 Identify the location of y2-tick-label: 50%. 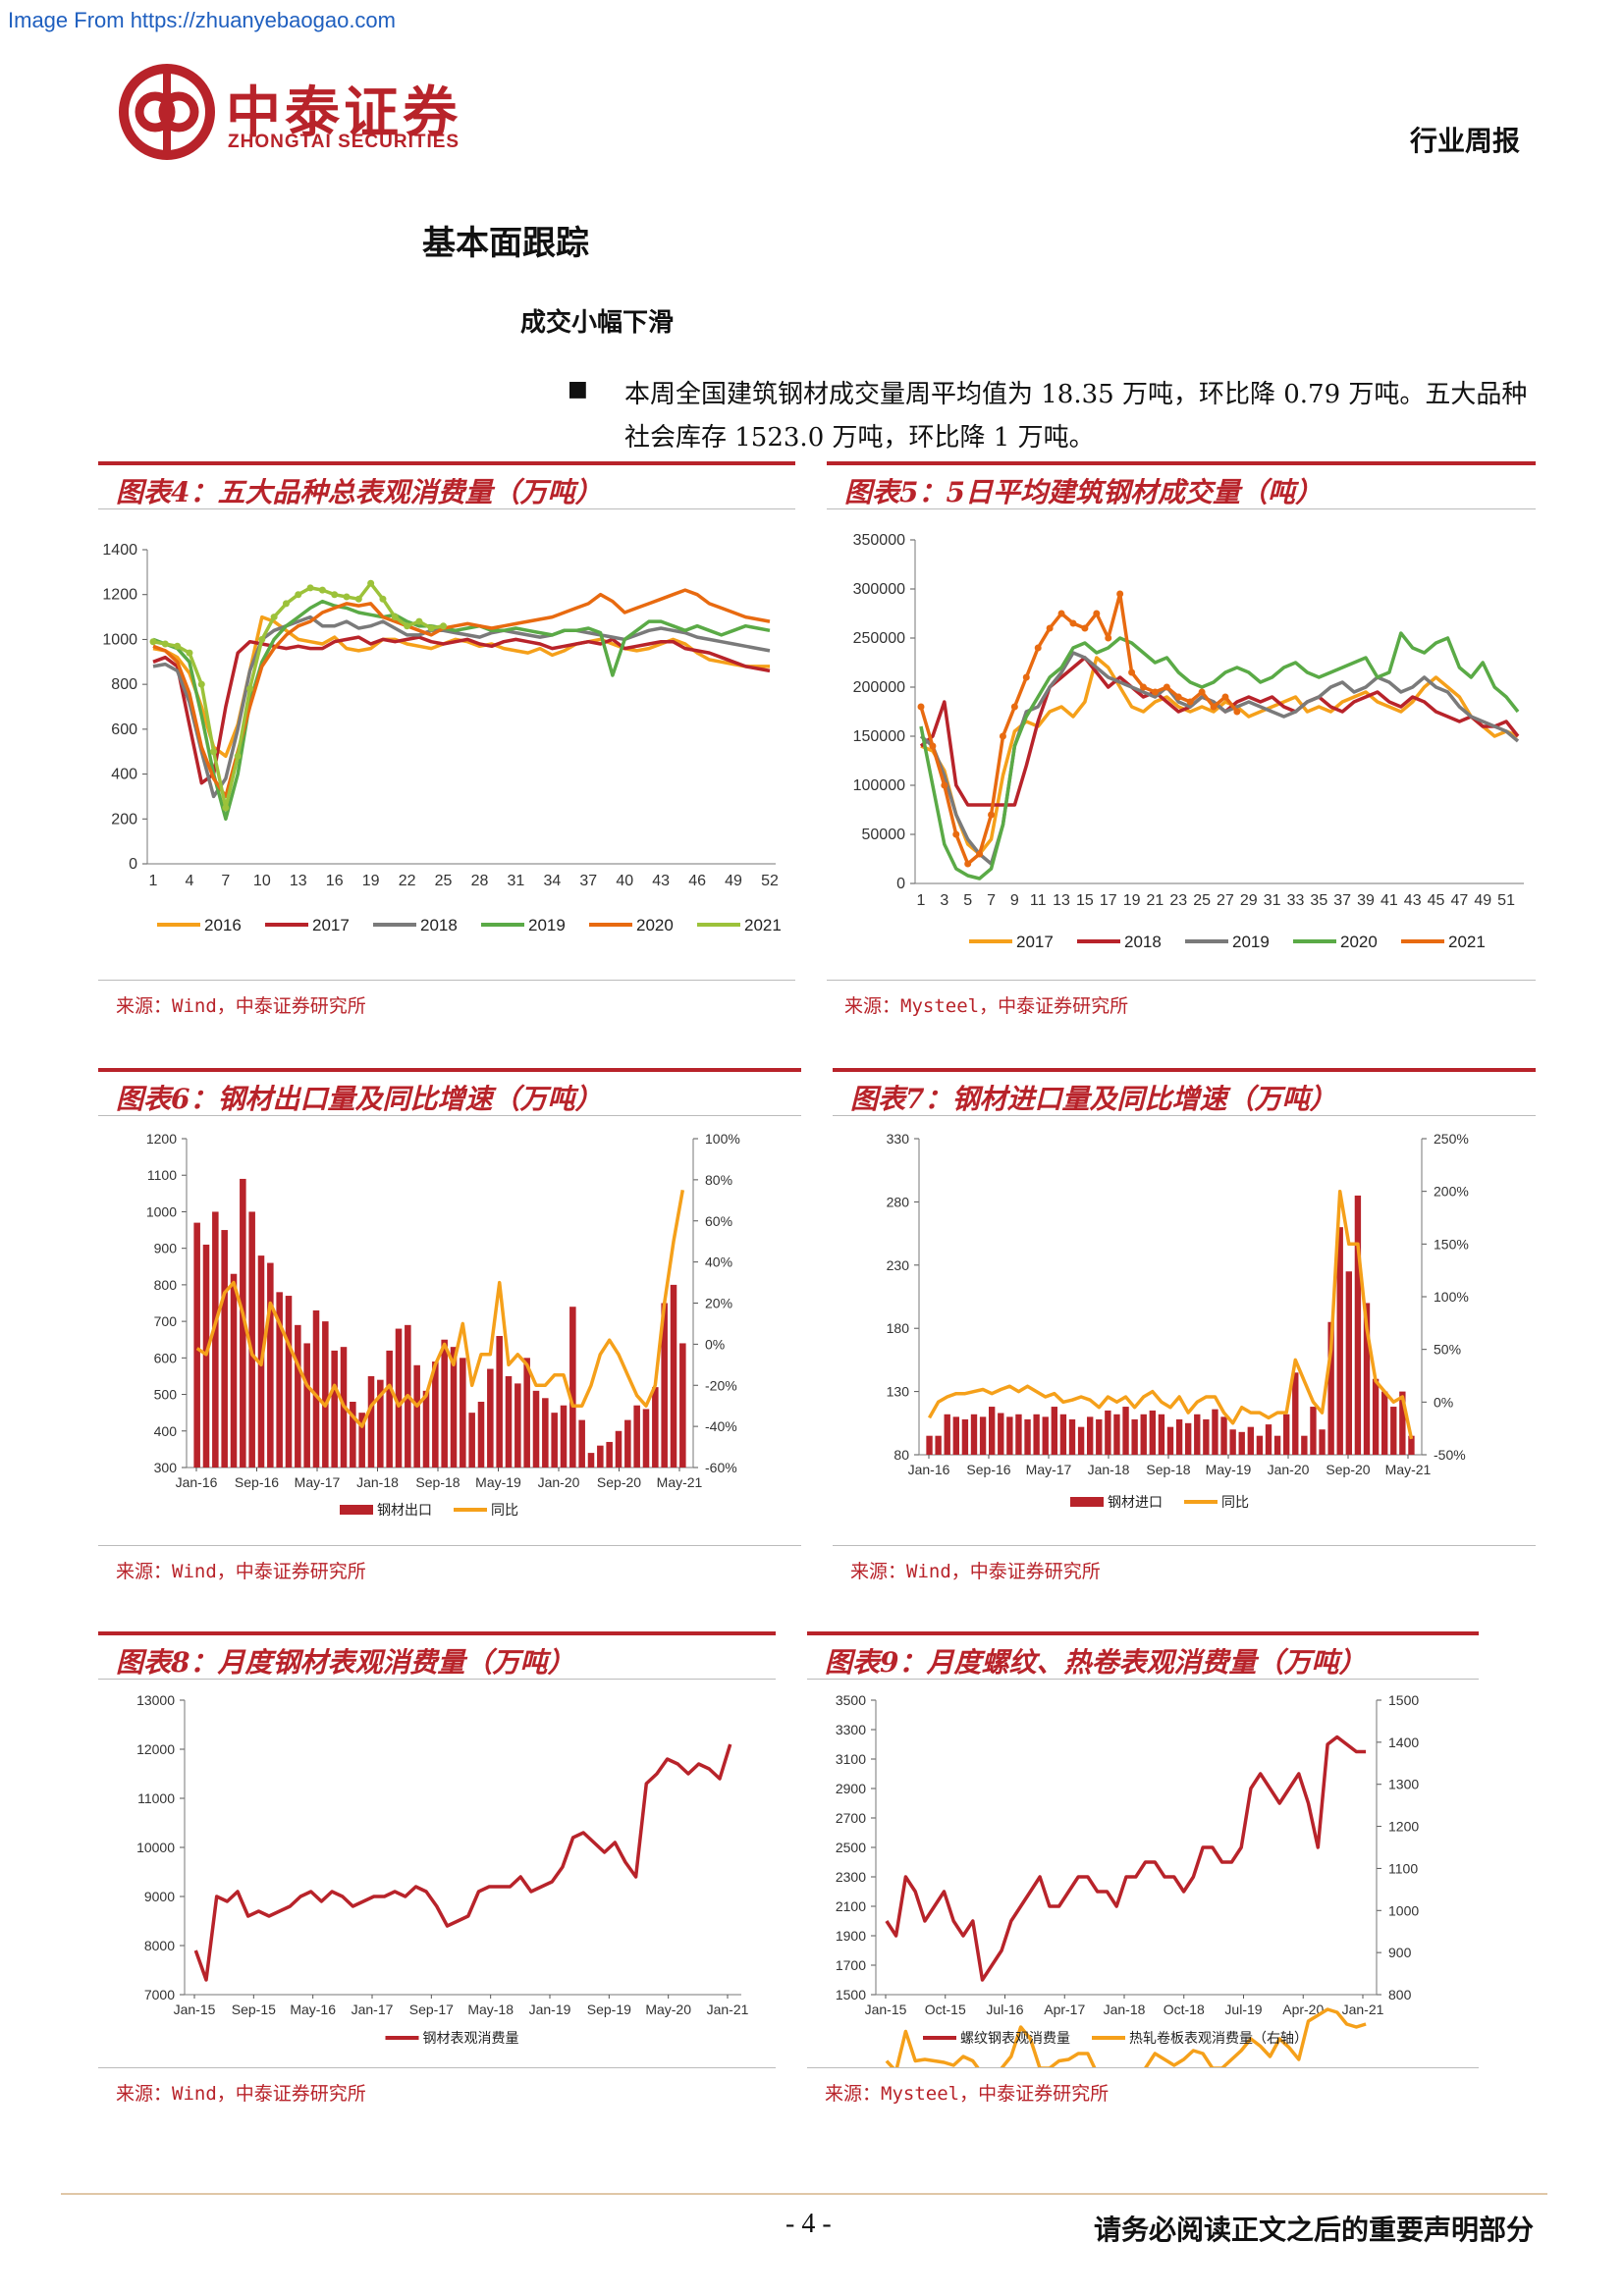
(1447, 1350).